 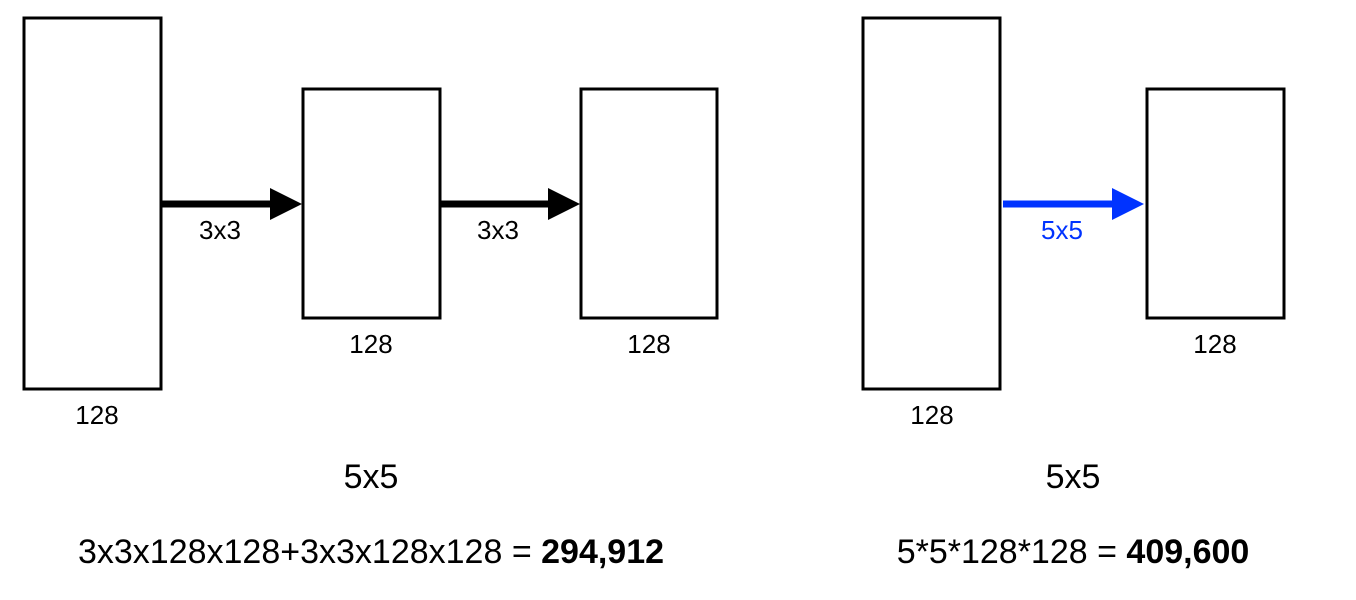 I want to click on left-formula-result: 294,912, so click(x=602, y=552).